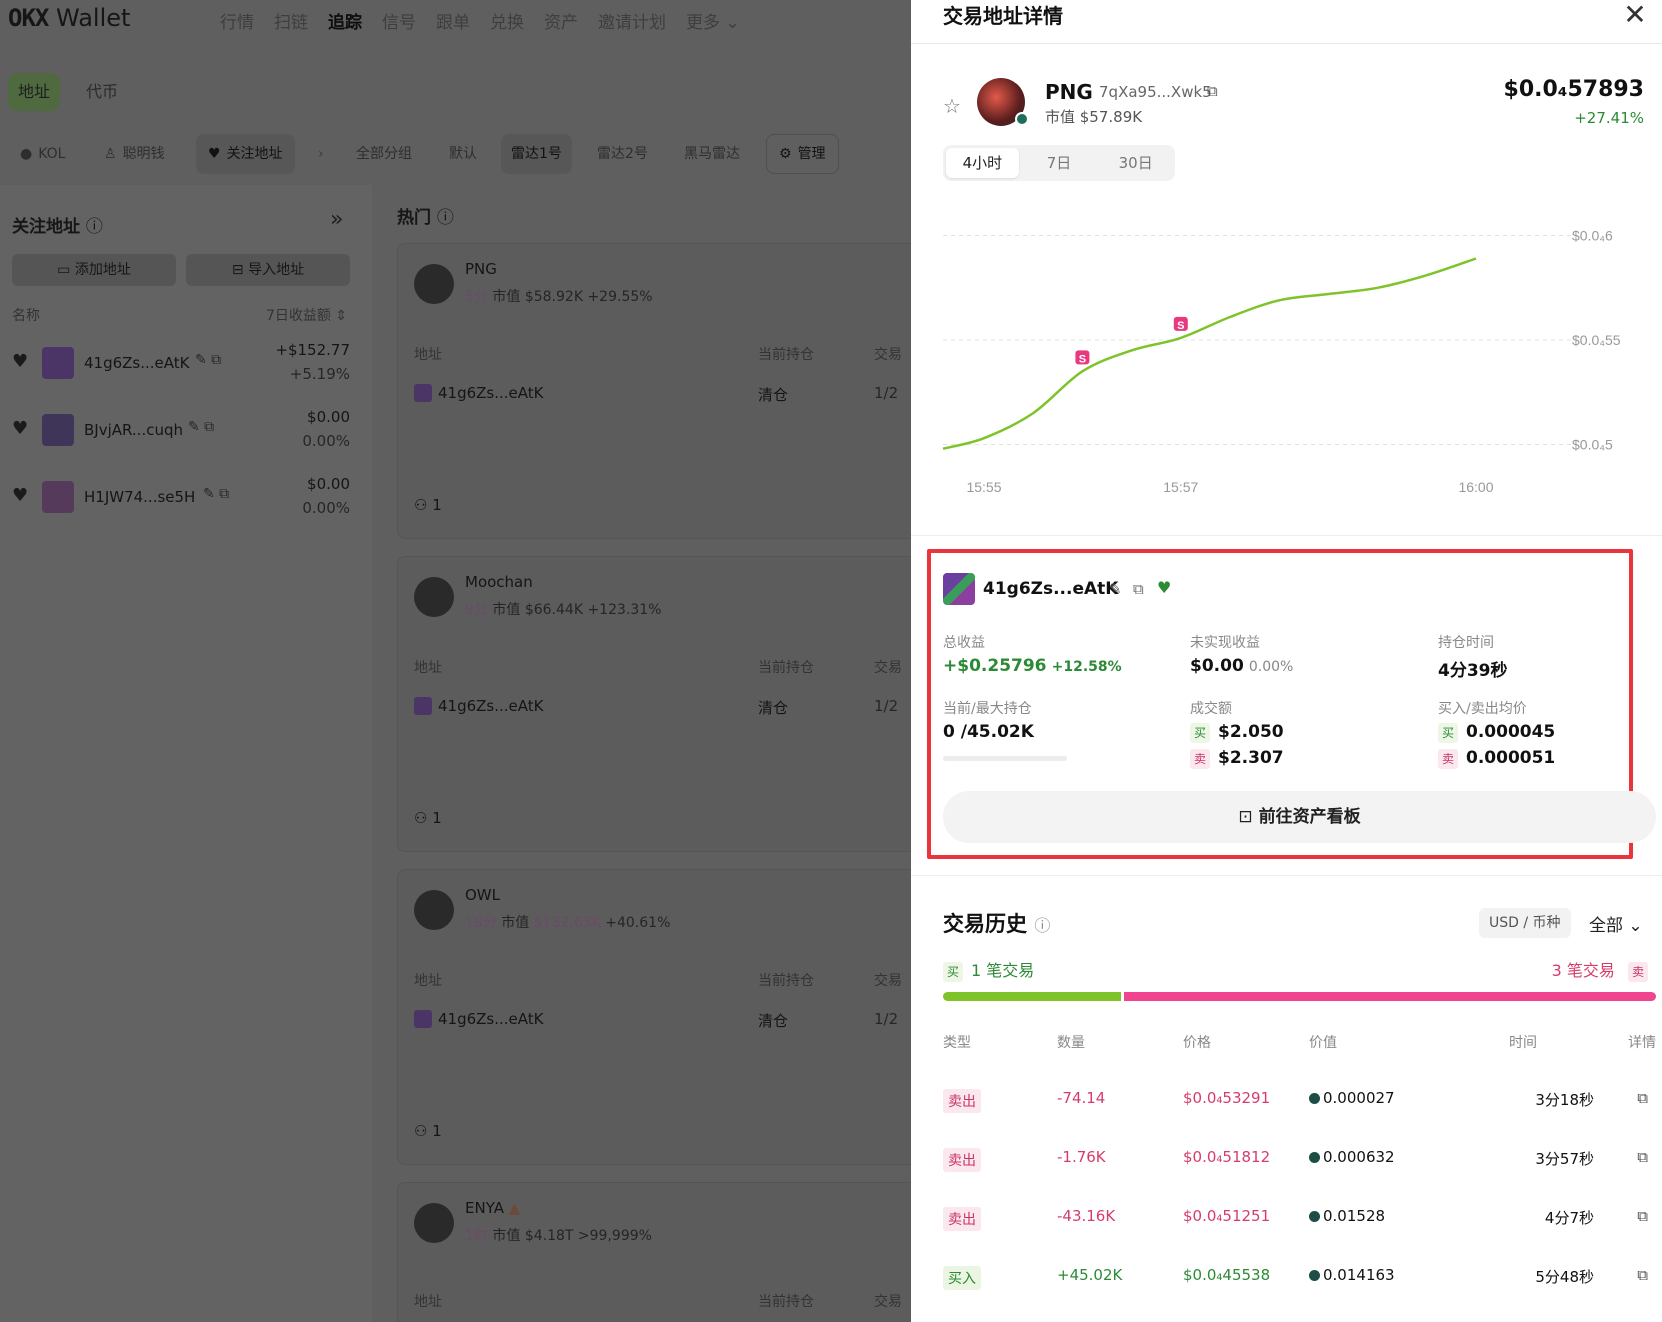 The height and width of the screenshot is (1322, 1662). Describe the element at coordinates (186, 432) in the screenshot. I see `watch-item: ♥ BJvjAR...cuqh ✎ ⧉ $0.00 0.00%` at that location.